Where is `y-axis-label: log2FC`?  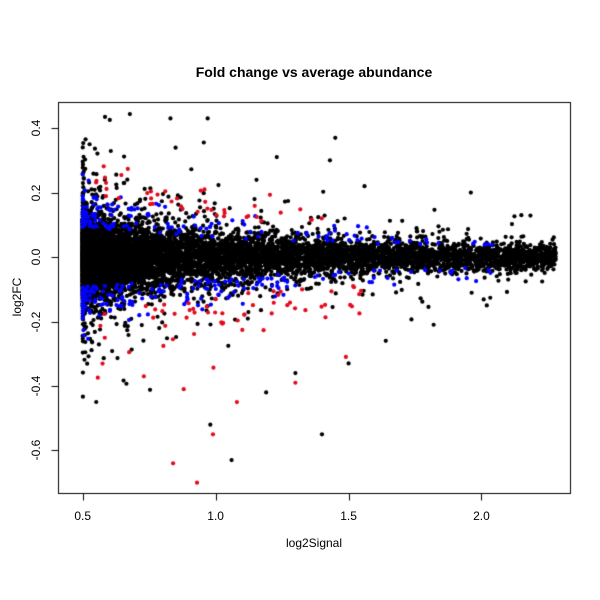
y-axis-label: log2FC is located at coordinates (17, 297).